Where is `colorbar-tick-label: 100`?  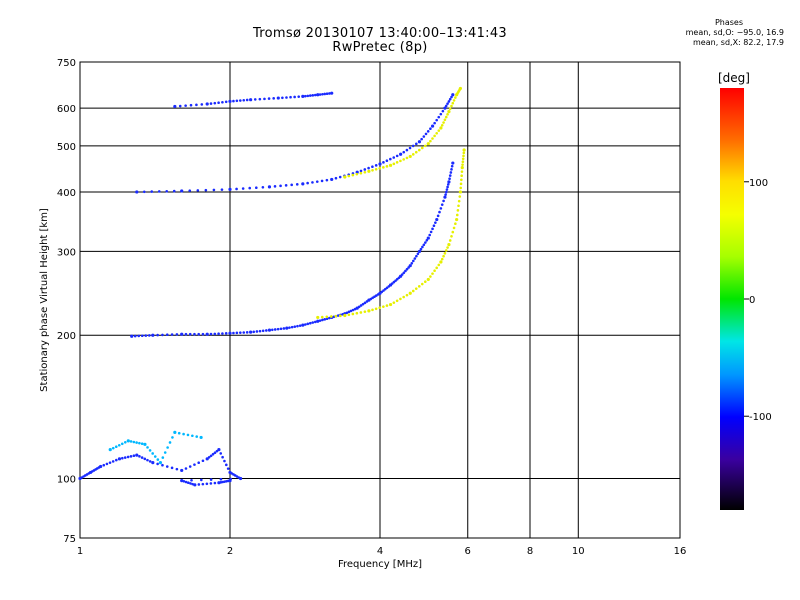
colorbar-tick-label: 100 is located at coordinates (758, 183).